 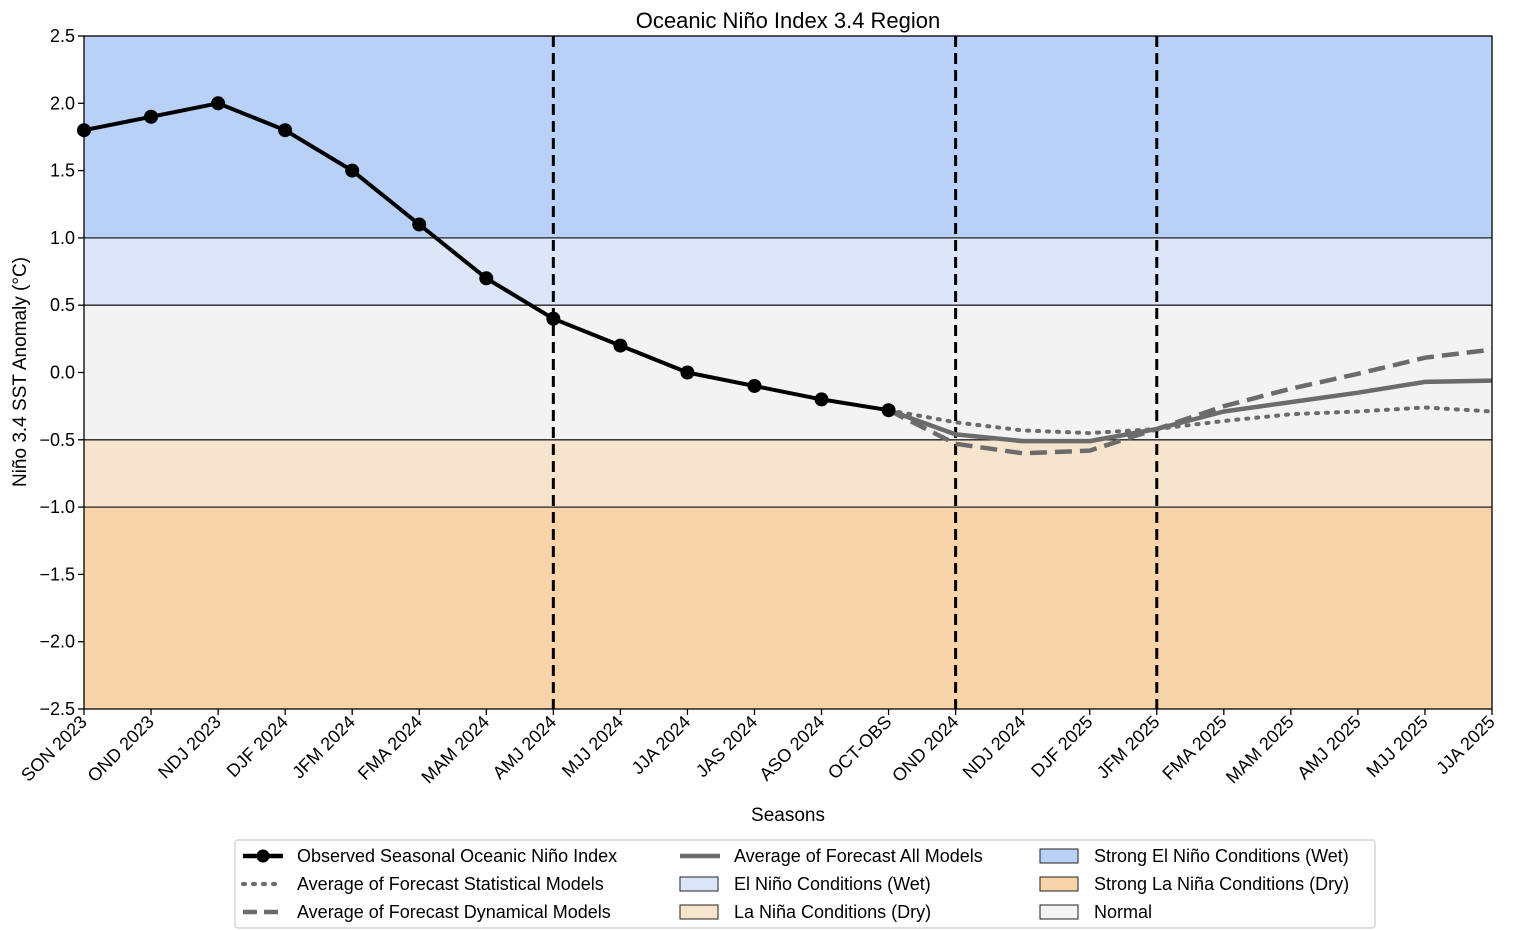 I want to click on legend-entry-average-of-forecast-all-models: Average of Forecast All Models, so click(x=831, y=856).